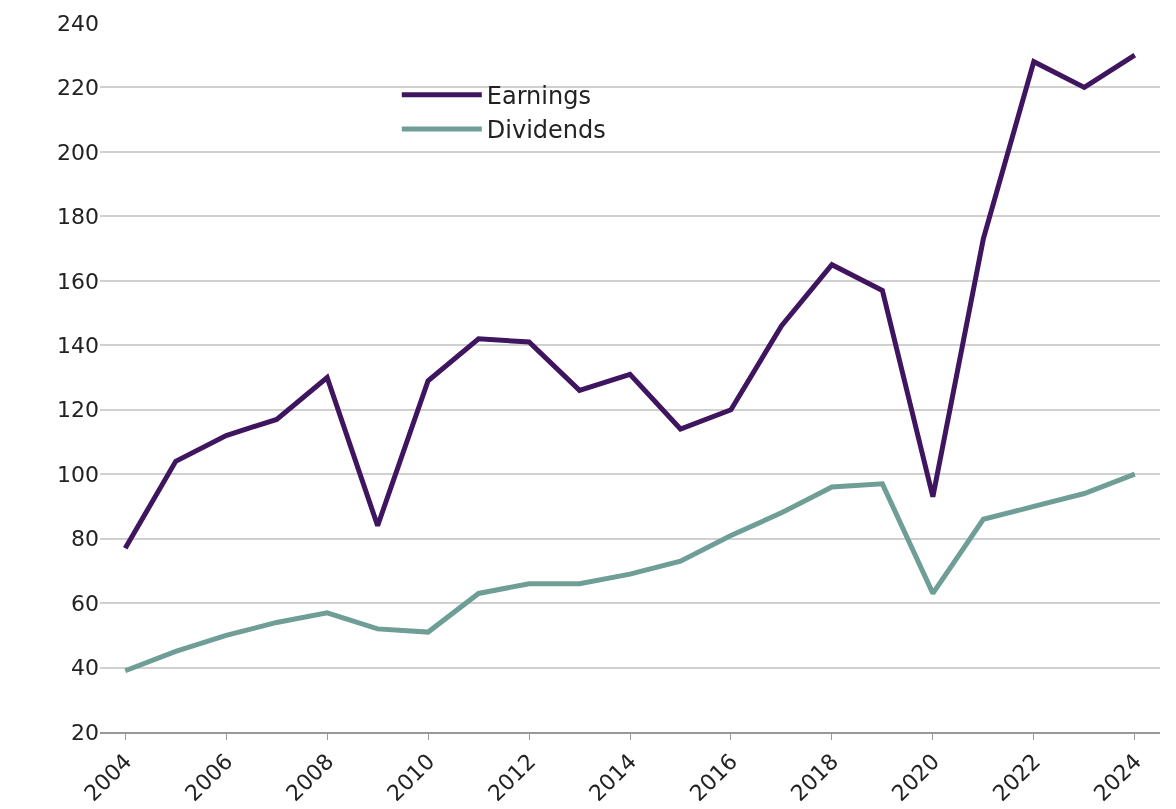  What do you see at coordinates (85, 668) in the screenshot?
I see `y-tick-label: 40` at bounding box center [85, 668].